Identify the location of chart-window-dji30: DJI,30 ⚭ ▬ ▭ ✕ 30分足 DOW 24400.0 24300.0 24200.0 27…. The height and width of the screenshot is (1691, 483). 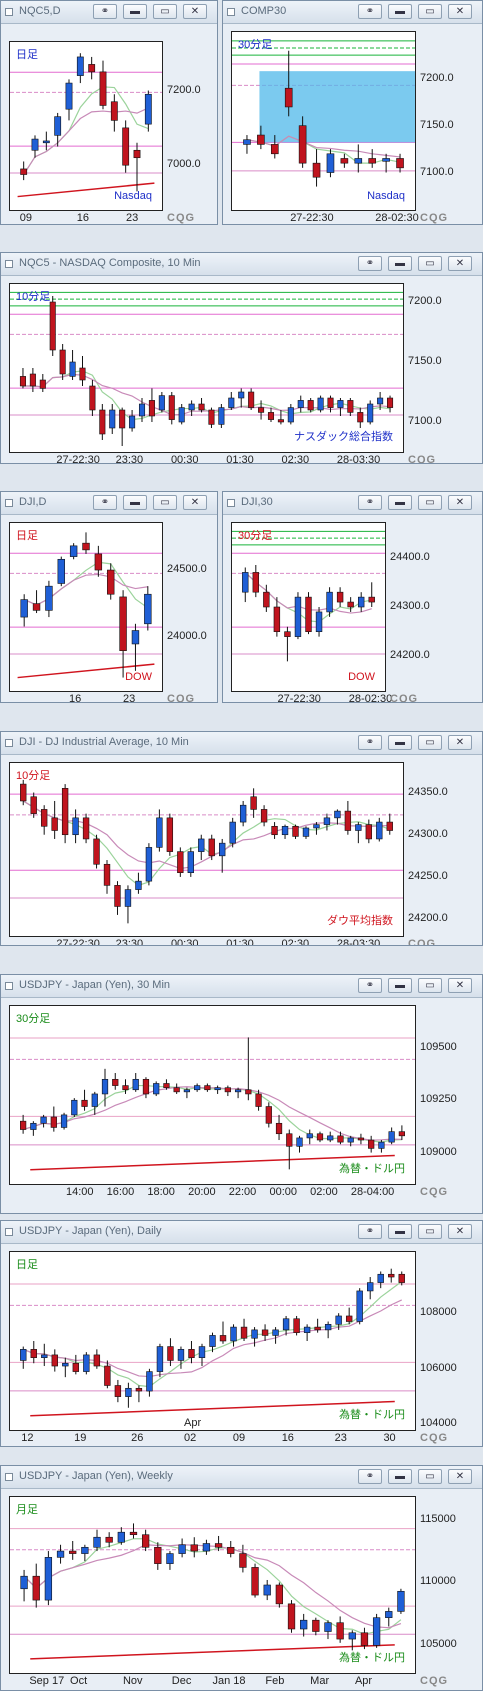
(352, 597).